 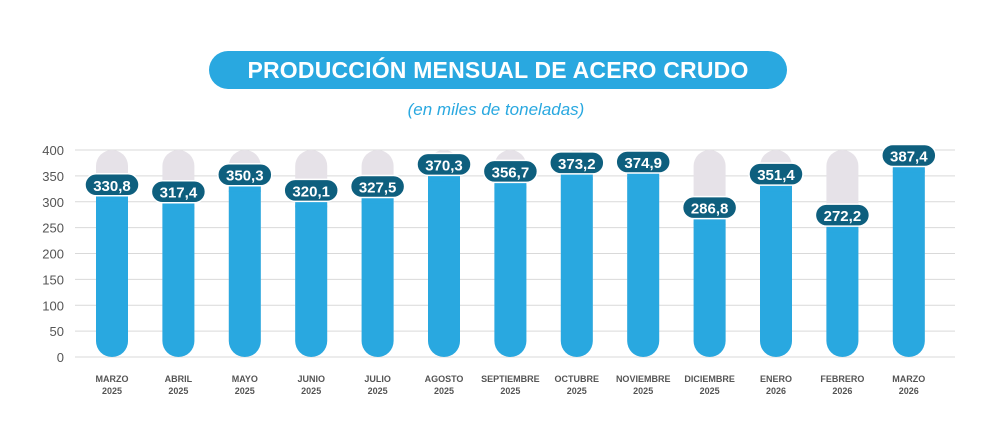 What do you see at coordinates (53, 202) in the screenshot?
I see `y-tick-label: 300` at bounding box center [53, 202].